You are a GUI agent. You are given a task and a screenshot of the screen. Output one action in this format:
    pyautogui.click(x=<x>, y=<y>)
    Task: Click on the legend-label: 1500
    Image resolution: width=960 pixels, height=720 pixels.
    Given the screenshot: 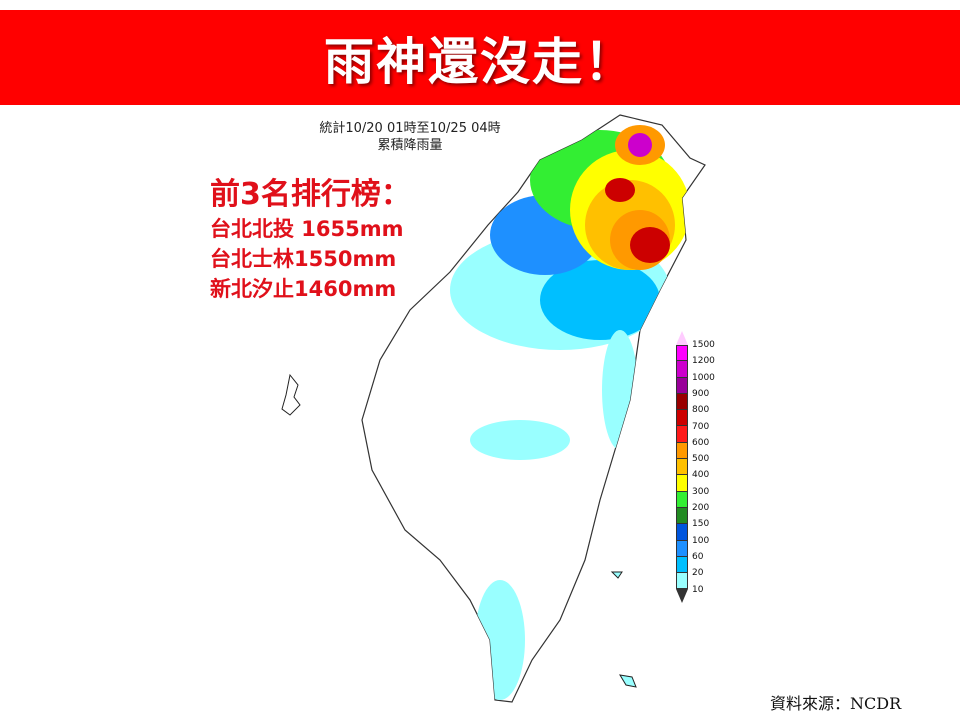 What is the action you would take?
    pyautogui.click(x=703, y=345)
    